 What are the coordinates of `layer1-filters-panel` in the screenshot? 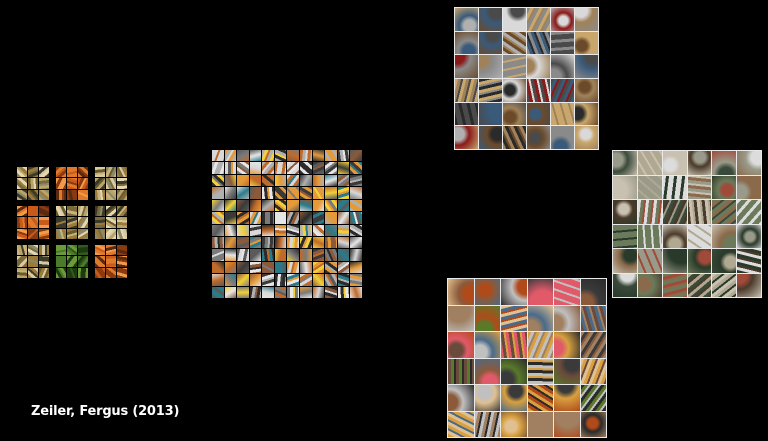 It's located at (72, 222).